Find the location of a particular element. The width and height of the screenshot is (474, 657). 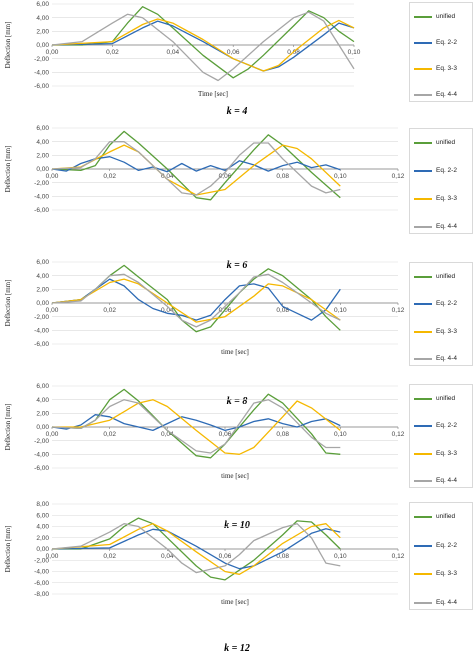

chart-caption: k = 8 is located at coordinates (237, 401).